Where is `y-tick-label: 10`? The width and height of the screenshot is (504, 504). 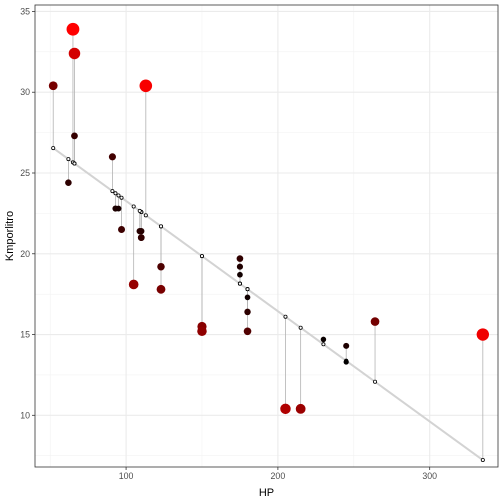 y-tick-label: 10 is located at coordinates (25, 415).